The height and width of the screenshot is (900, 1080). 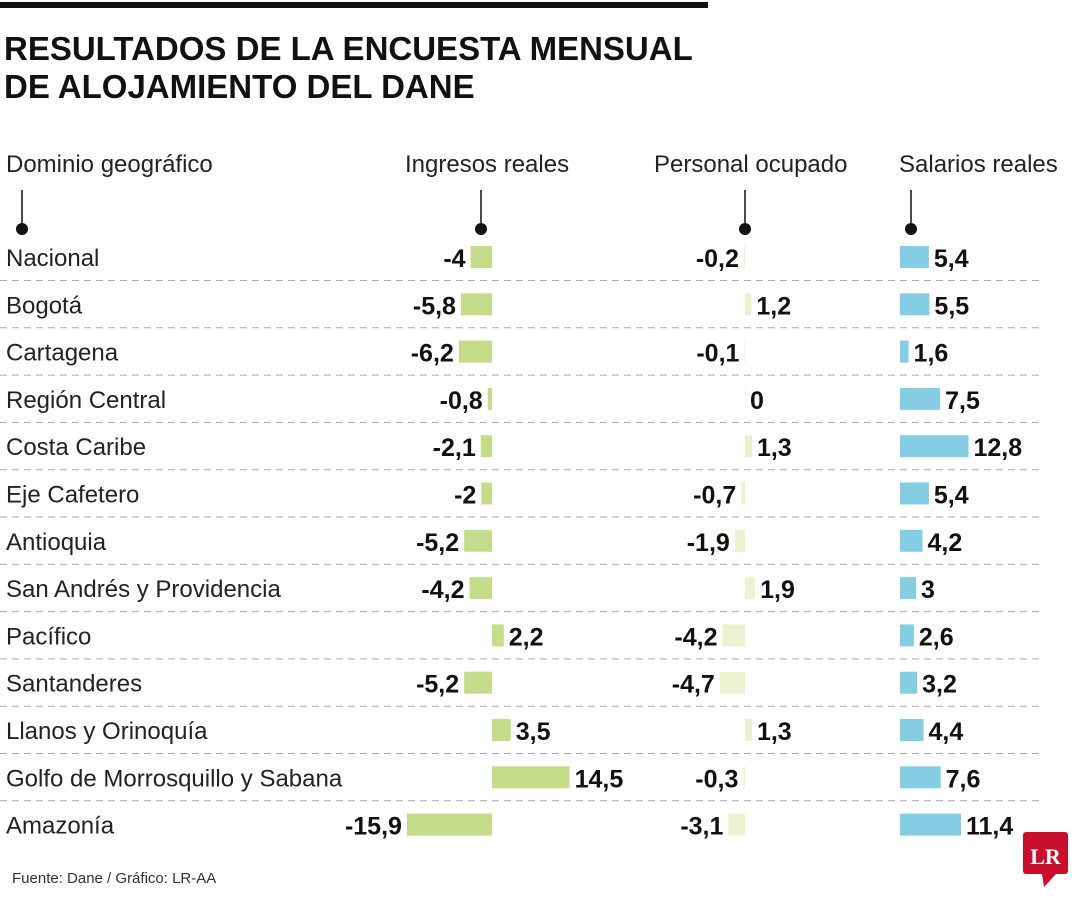 I want to click on category-label: Bogotá, so click(x=44, y=305).